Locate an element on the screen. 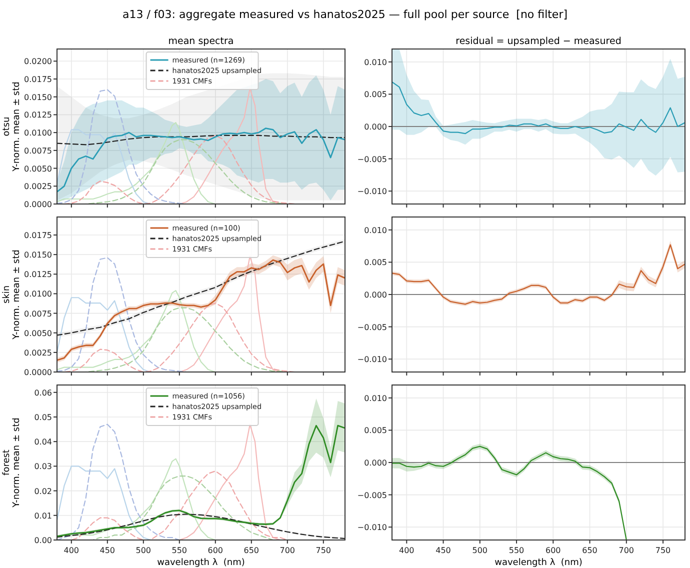 Image resolution: width=690 pixels, height=568 pixels. text: a13 / f03: aggregate measured vs hanatos2025 — full pool per source [no filter] is located at coordinates (345, 14).